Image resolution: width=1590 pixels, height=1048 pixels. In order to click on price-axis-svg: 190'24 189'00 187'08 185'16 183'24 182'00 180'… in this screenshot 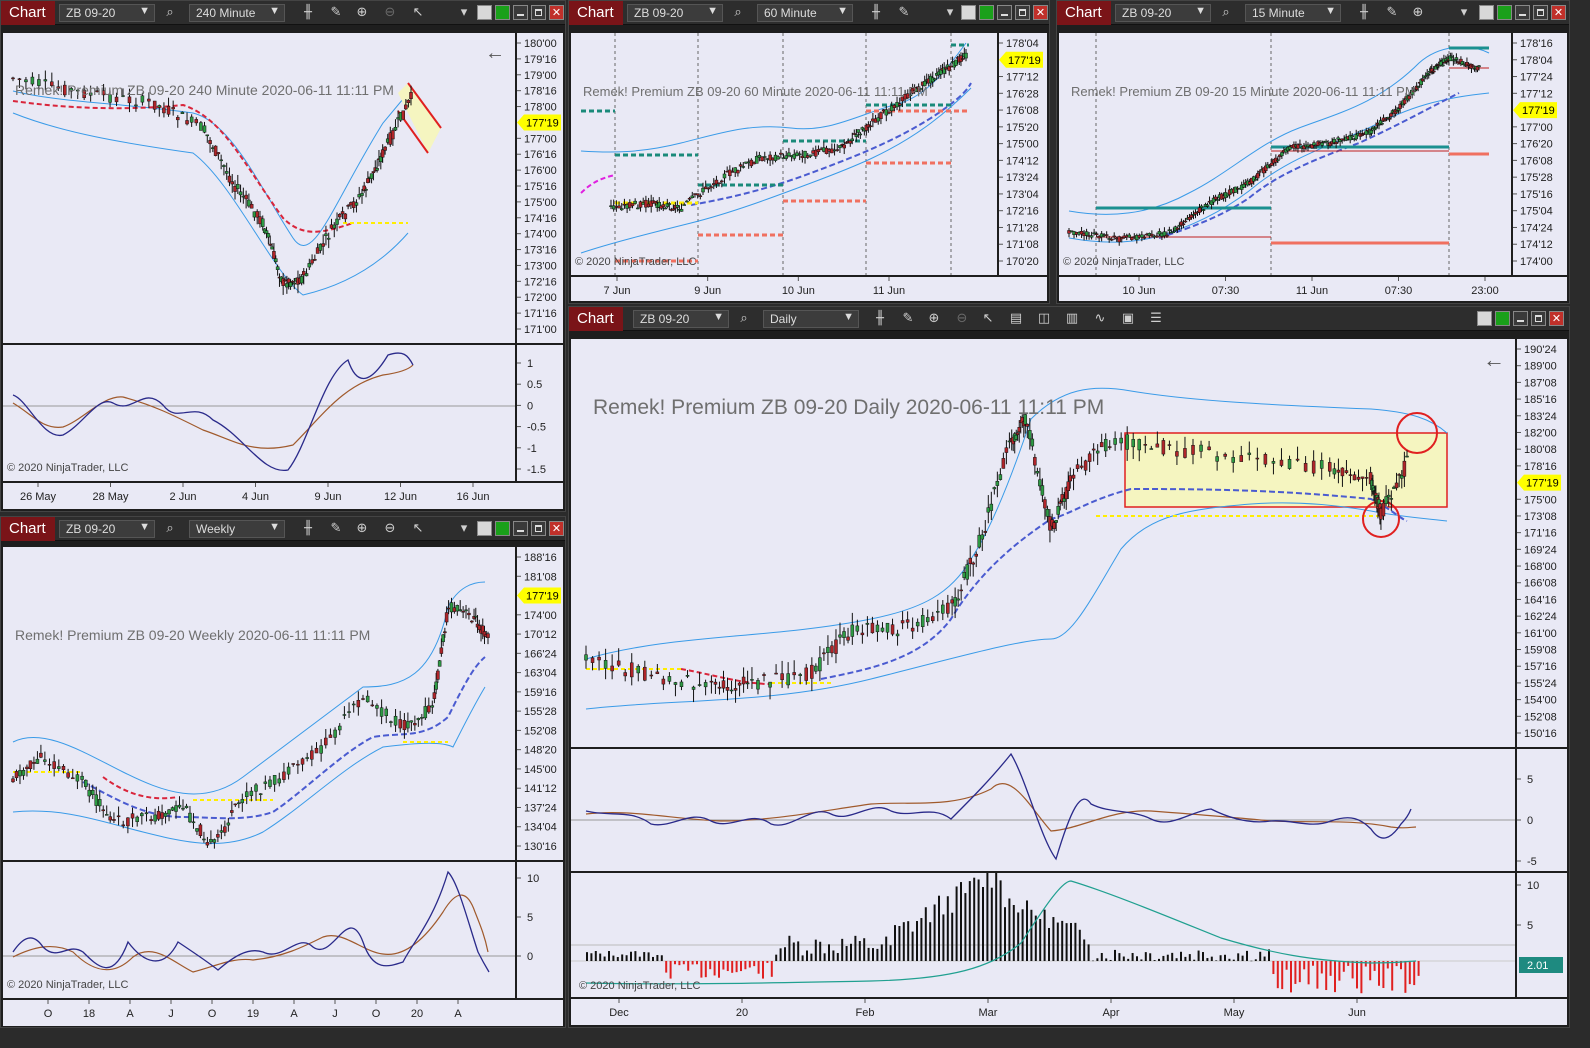, I will do `click(1539, 542)`.